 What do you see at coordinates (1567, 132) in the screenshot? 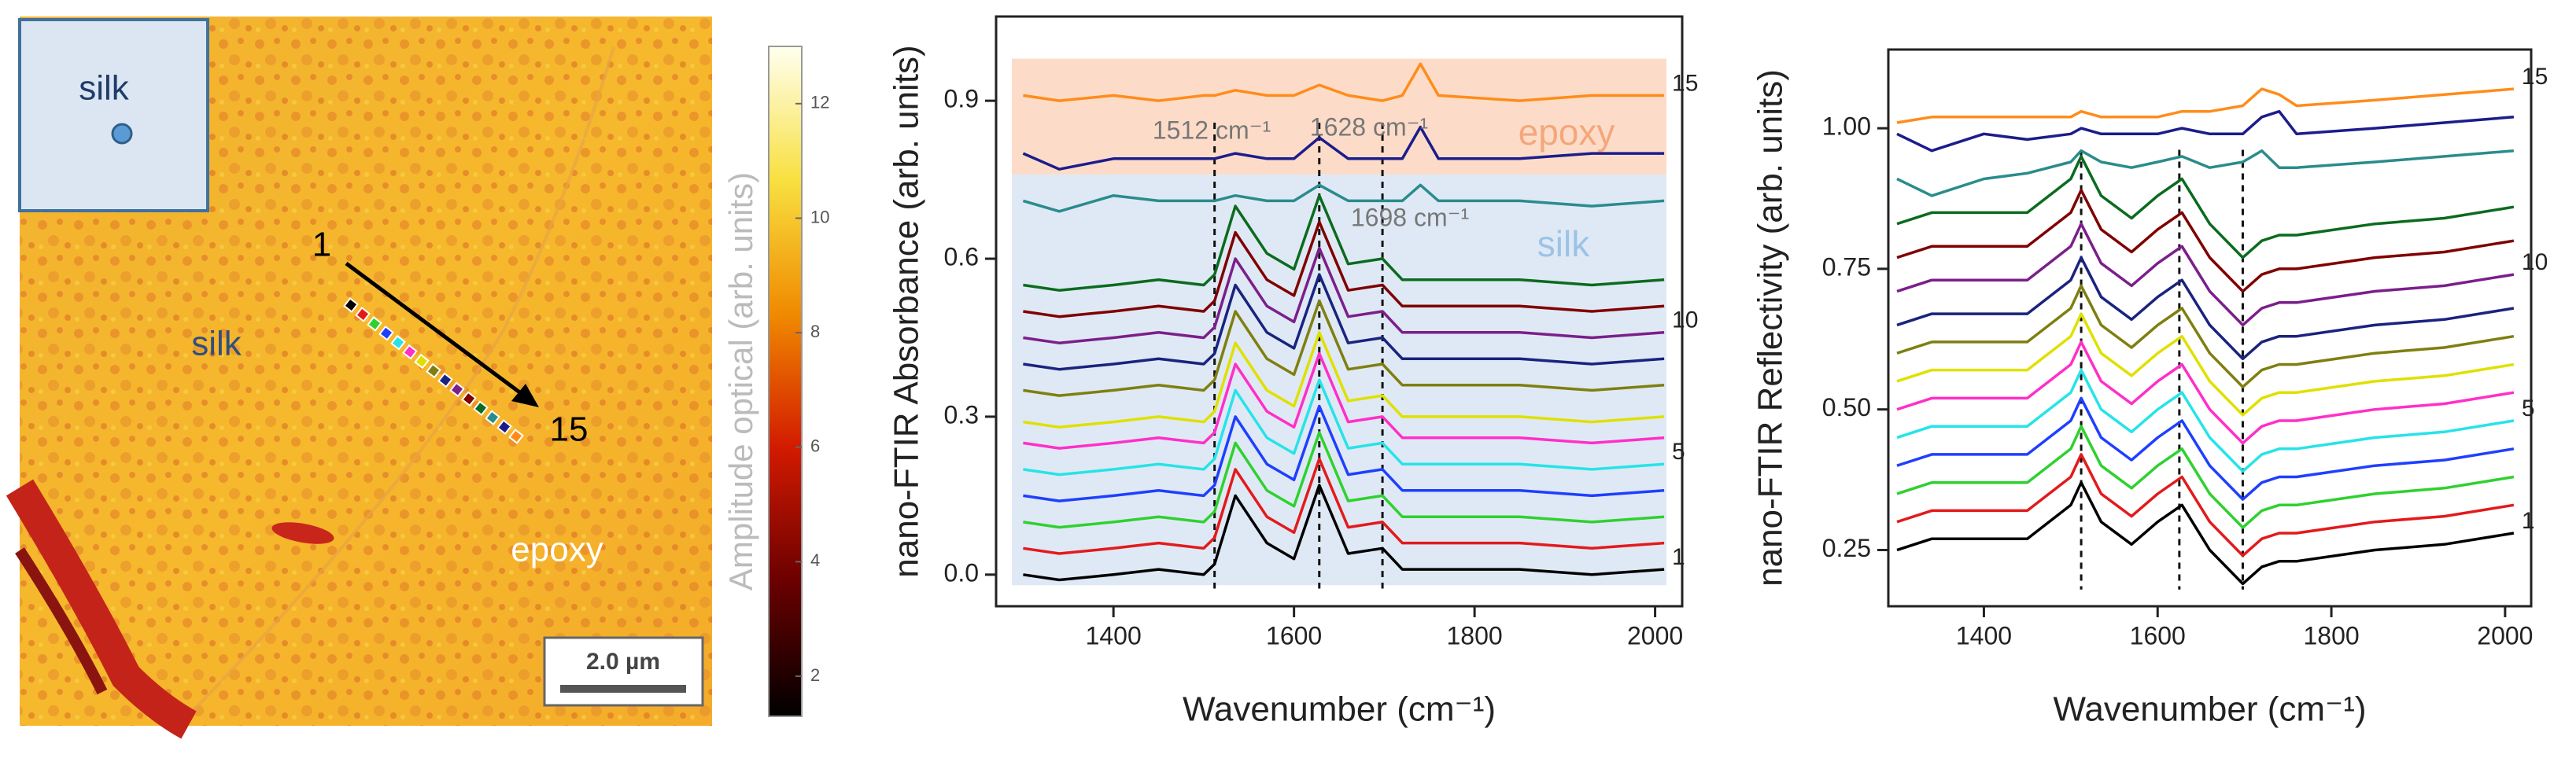
I see `region-label: epoxy` at bounding box center [1567, 132].